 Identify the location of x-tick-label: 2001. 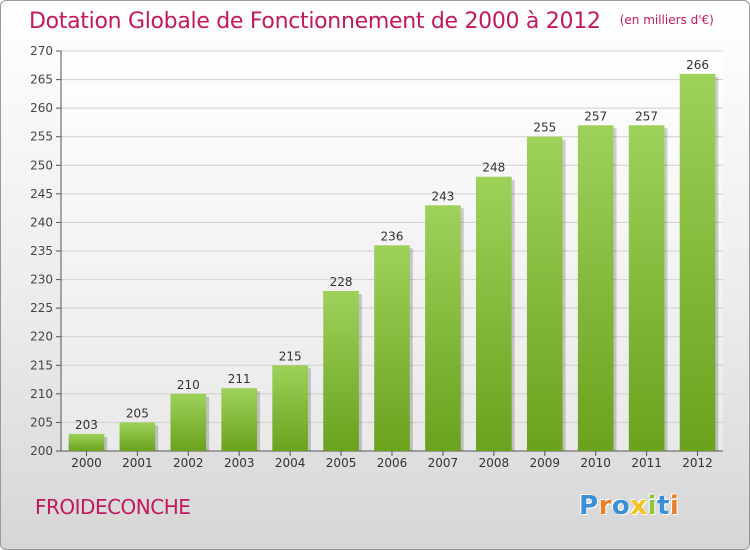
(137, 463).